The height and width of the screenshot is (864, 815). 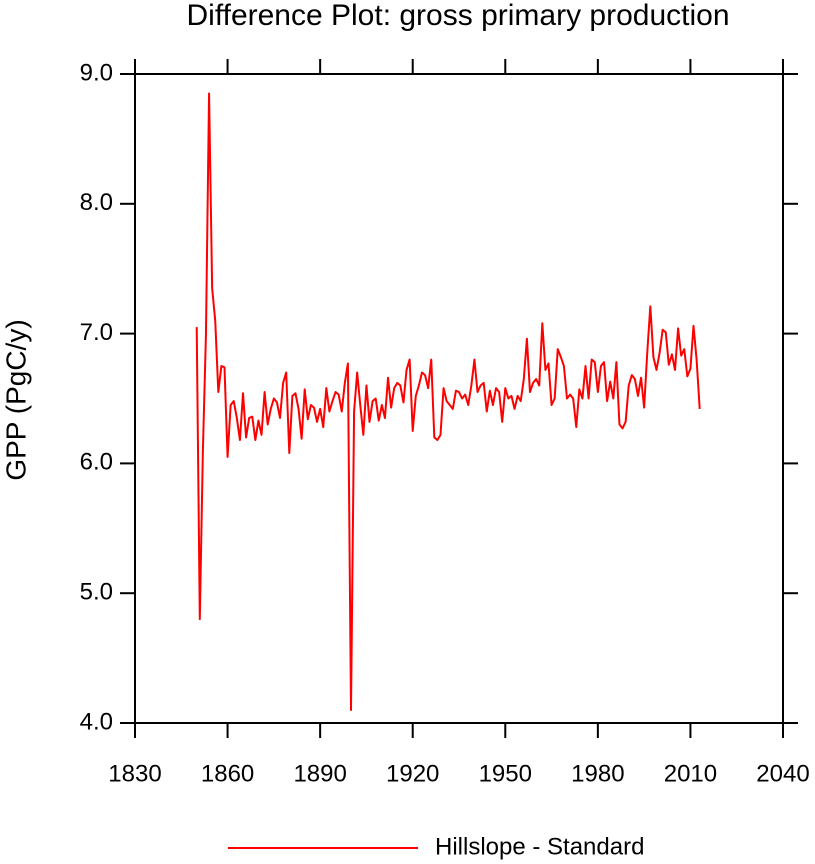 I want to click on x-tick-label: 2040, so click(x=782, y=773).